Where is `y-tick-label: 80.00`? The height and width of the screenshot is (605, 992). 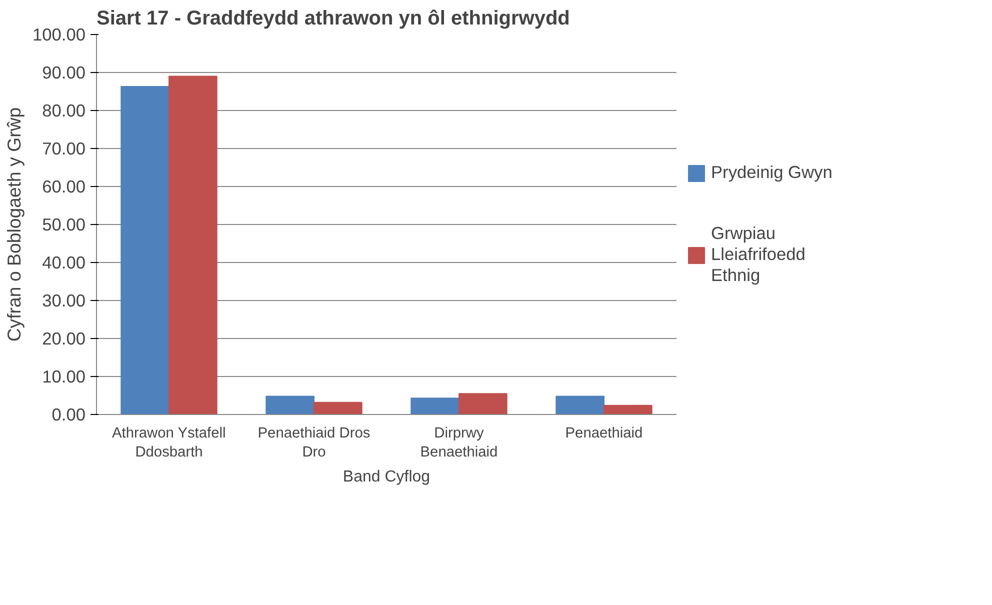
y-tick-label: 80.00 is located at coordinates (64, 110).